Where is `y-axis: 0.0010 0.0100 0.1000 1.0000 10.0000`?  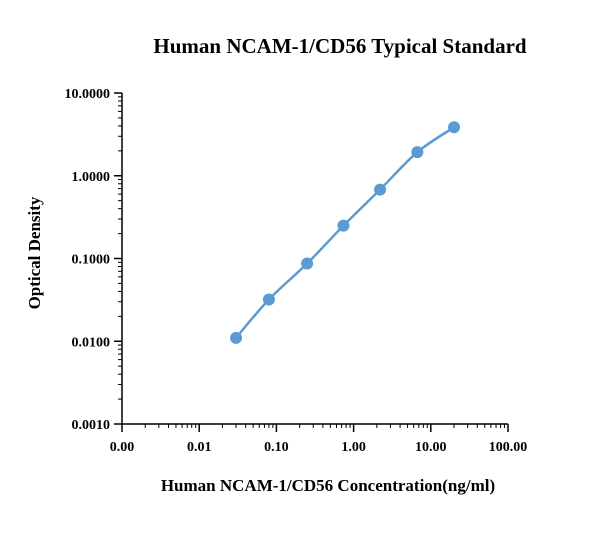
y-axis: 0.0010 0.0100 0.1000 1.0000 10.0000 is located at coordinates (94, 260).